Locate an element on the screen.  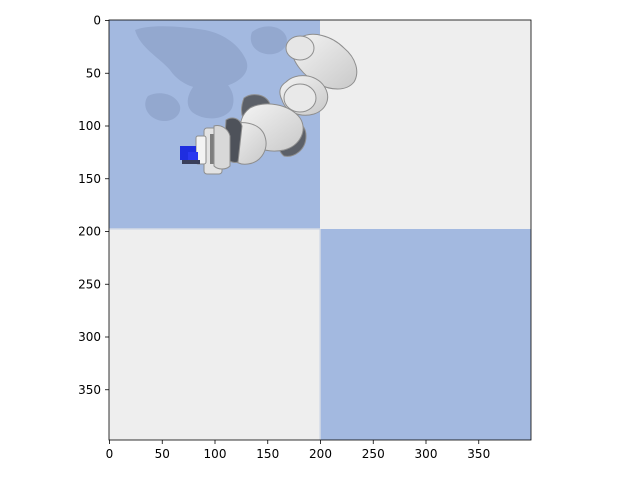
y-tick-label: 350 is located at coordinates (89, 390).